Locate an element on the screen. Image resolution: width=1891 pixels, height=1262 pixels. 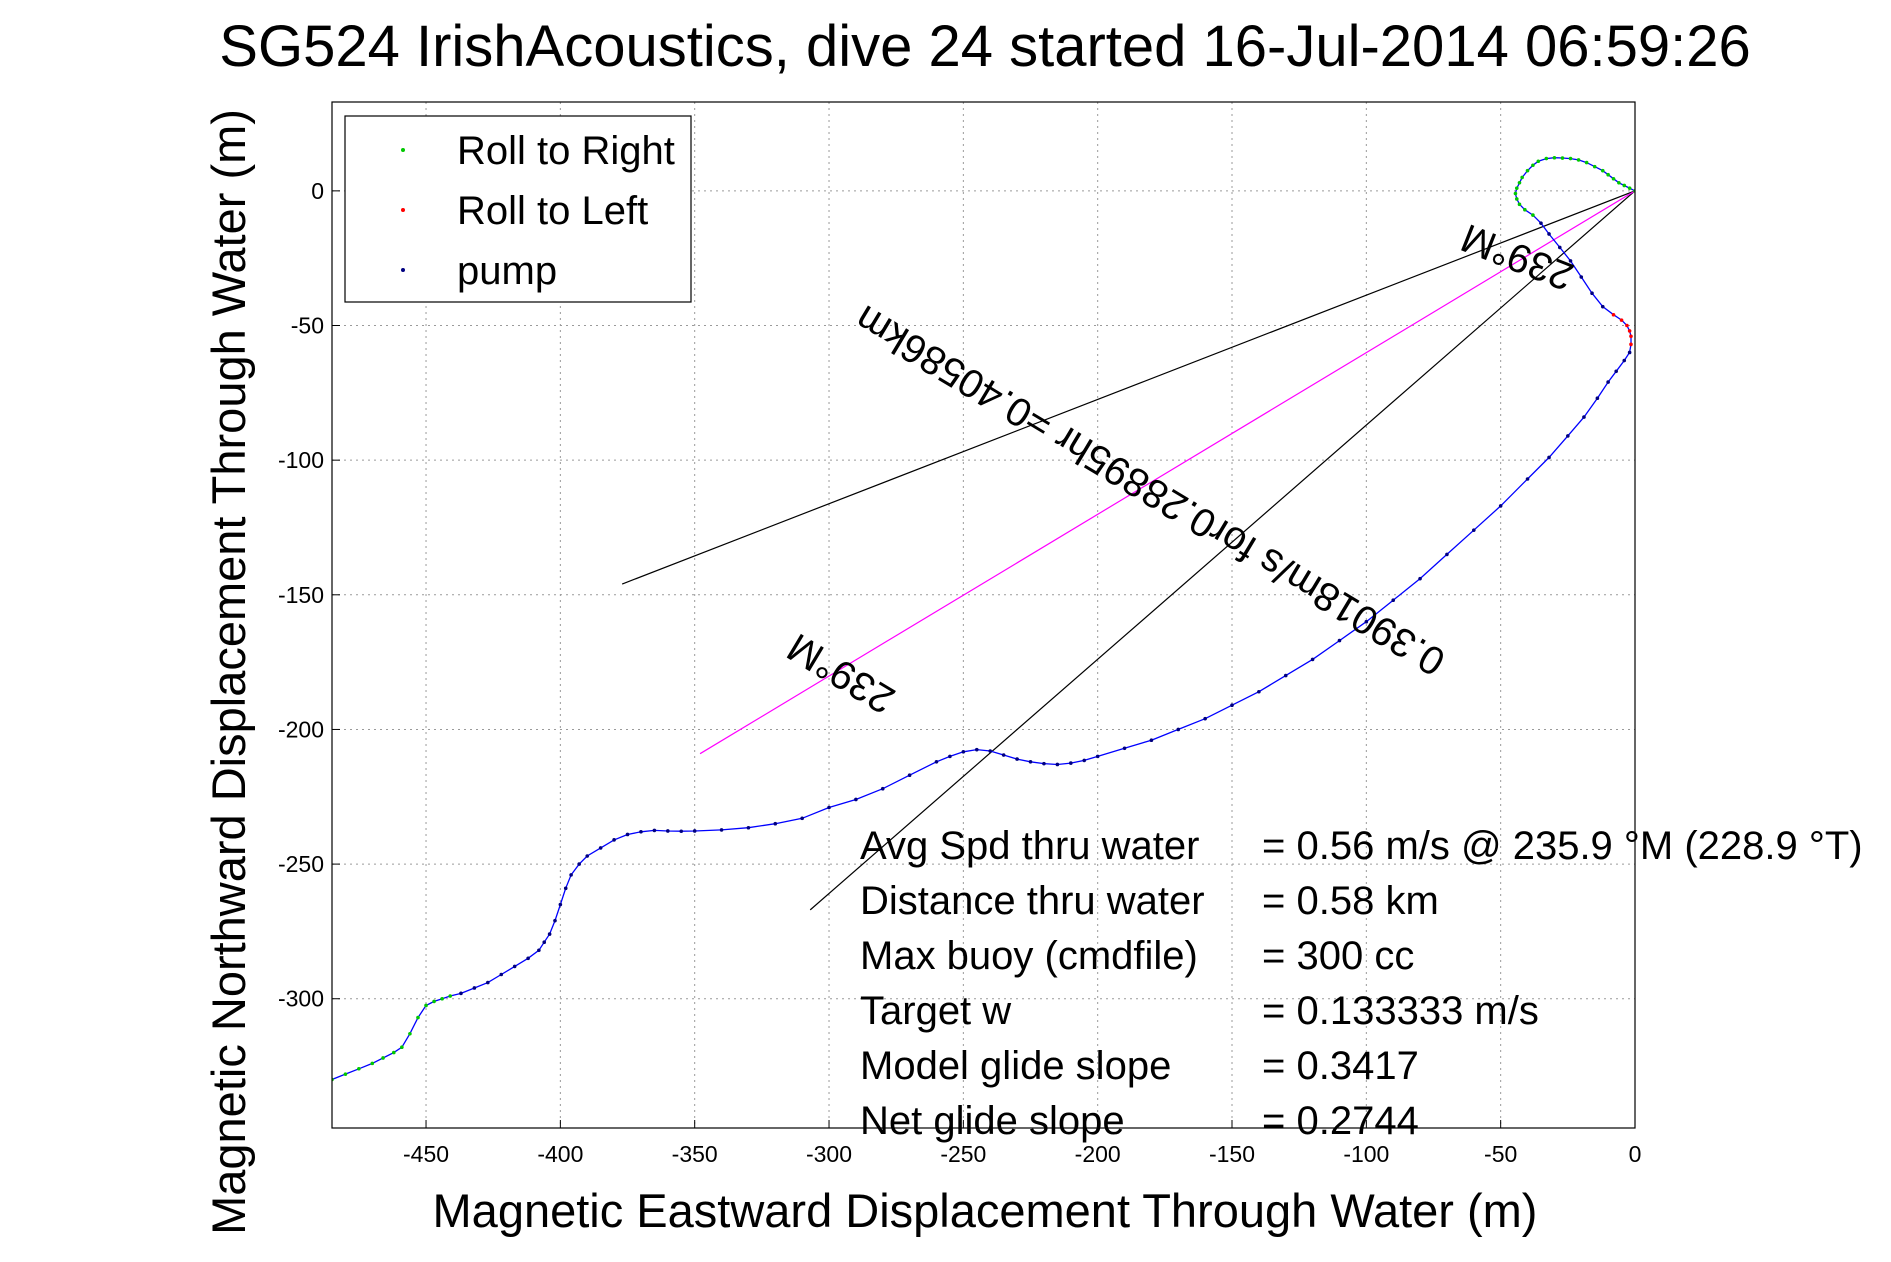
x-tick-label: -450 is located at coordinates (426, 1154).